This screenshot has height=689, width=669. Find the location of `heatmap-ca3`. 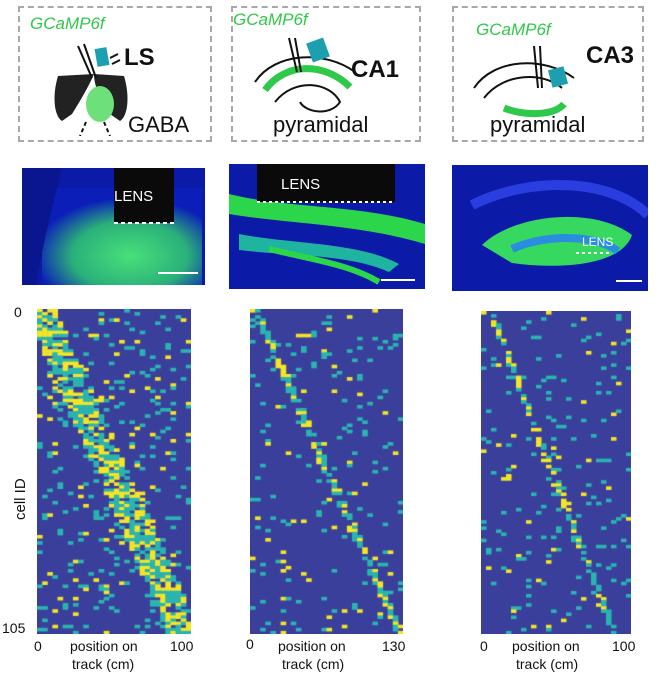

heatmap-ca3 is located at coordinates (556, 472).